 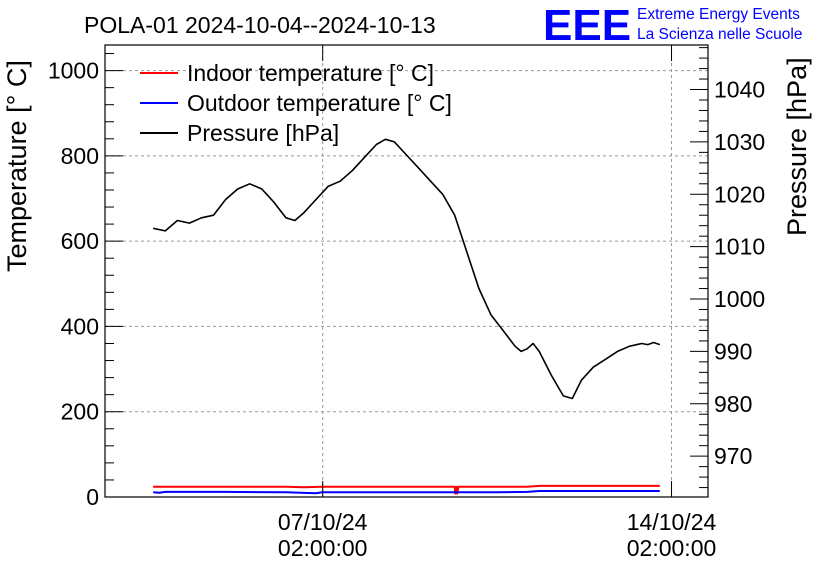 What do you see at coordinates (80, 241) in the screenshot?
I see `y-tick-label: 600` at bounding box center [80, 241].